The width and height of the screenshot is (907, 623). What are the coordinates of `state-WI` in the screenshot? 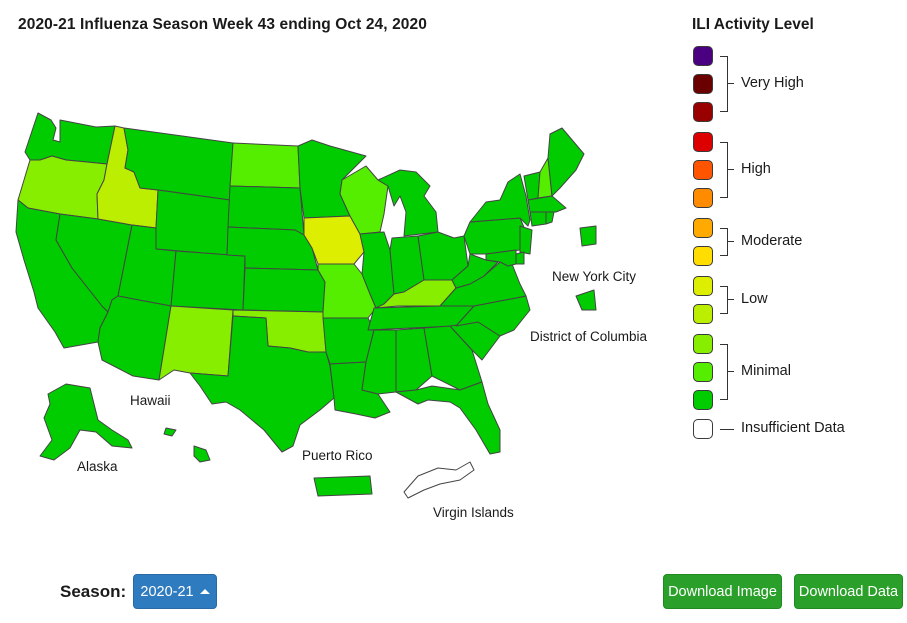 It's located at (364, 200).